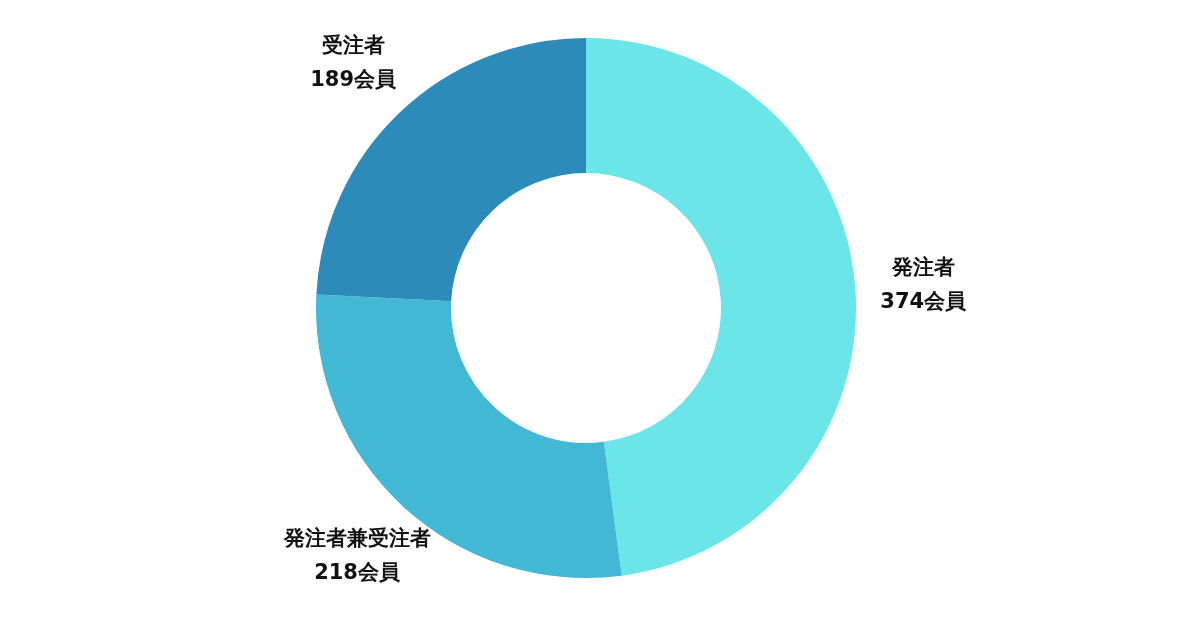  I want to click on slice-label: 発注者, so click(922, 267).